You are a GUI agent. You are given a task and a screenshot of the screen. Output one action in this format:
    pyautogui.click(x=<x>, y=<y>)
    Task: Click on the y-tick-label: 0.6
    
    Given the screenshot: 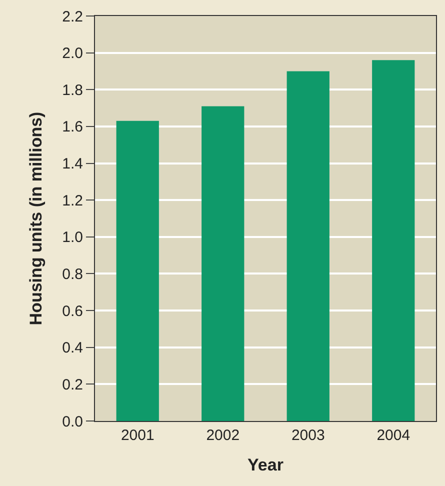 What is the action you would take?
    pyautogui.click(x=72, y=311)
    